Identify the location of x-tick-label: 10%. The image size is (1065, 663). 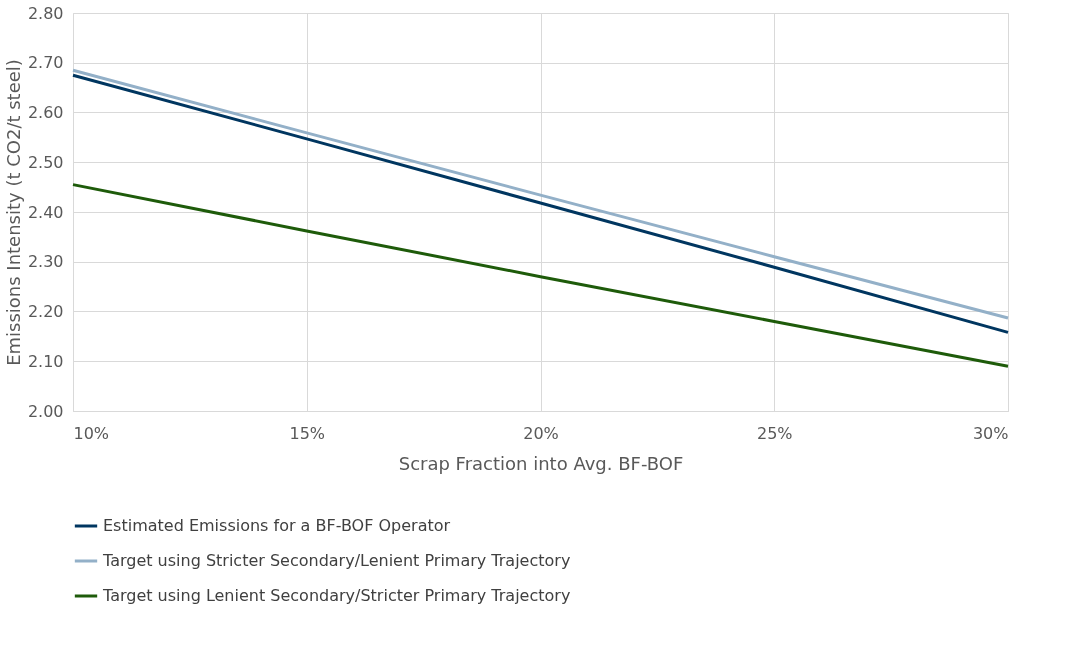
(91, 433).